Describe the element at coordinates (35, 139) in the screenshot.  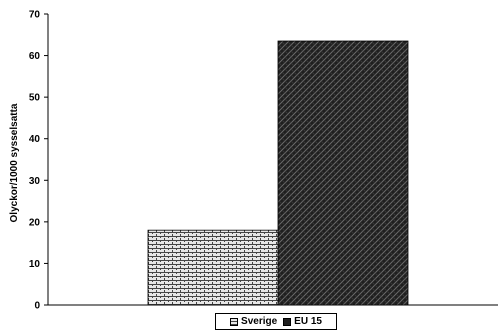
I see `y-tick-label: 40` at that location.